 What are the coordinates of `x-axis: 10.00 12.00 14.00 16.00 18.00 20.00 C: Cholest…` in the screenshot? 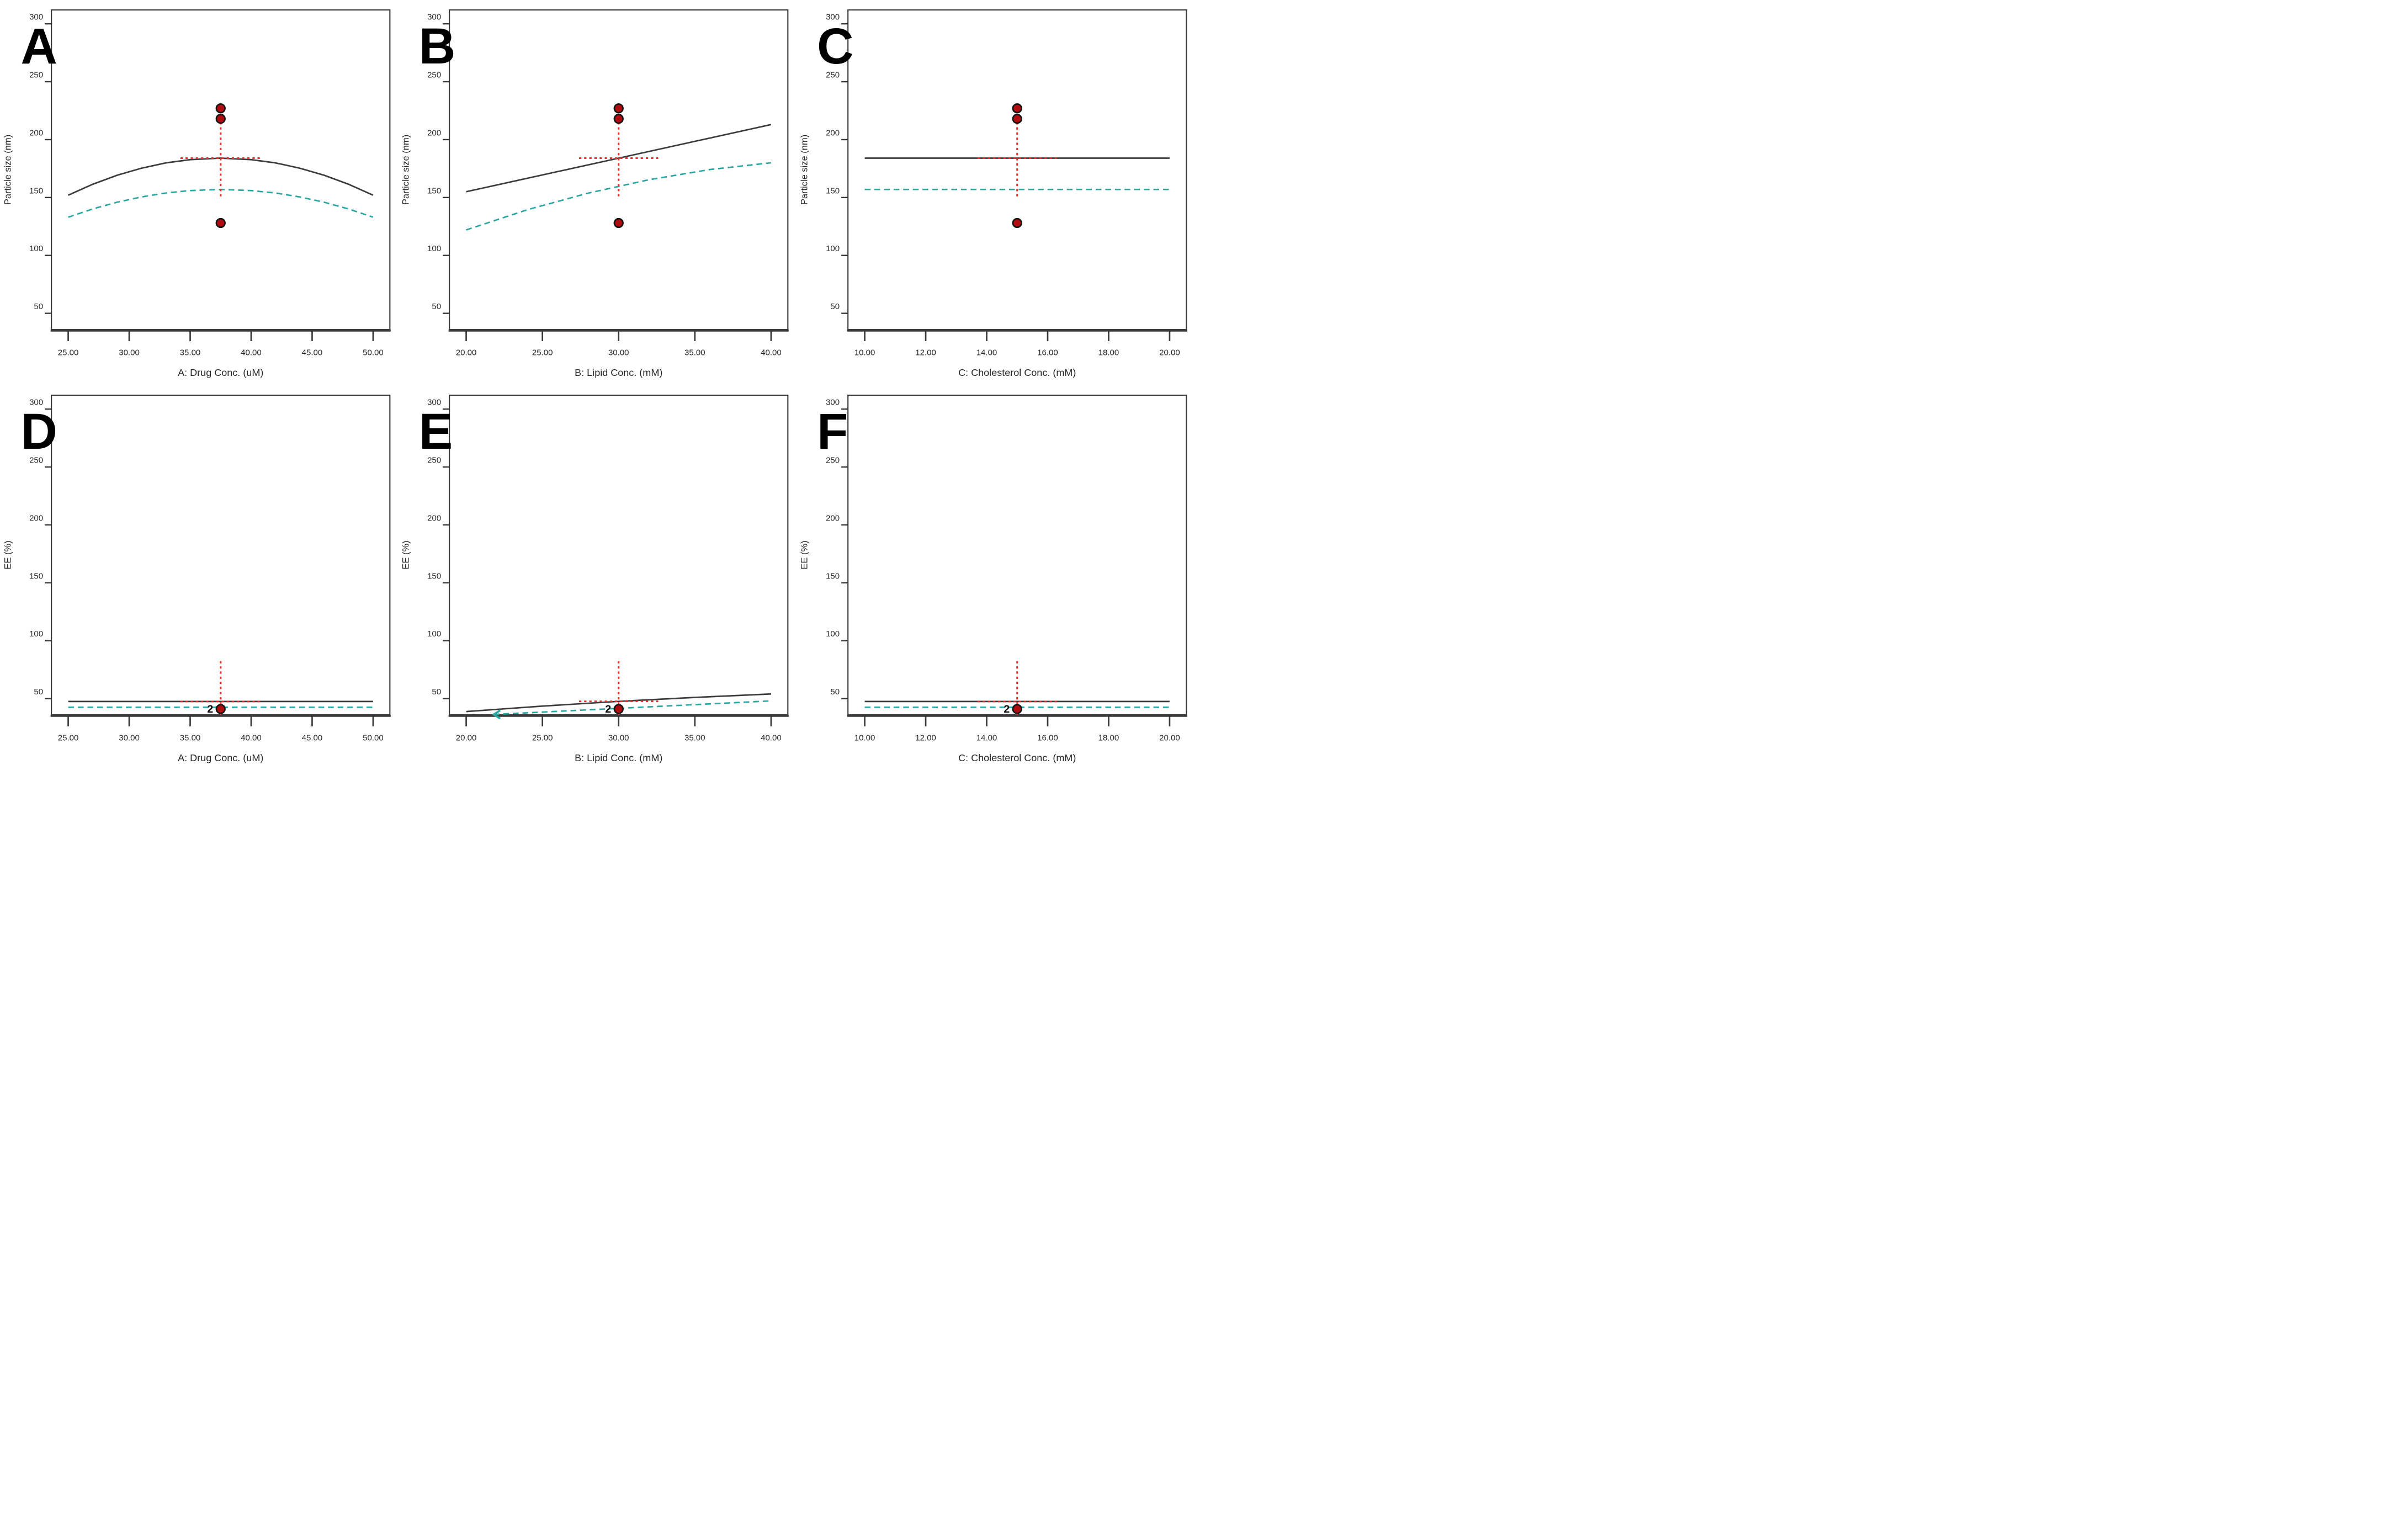 It's located at (1017, 354).